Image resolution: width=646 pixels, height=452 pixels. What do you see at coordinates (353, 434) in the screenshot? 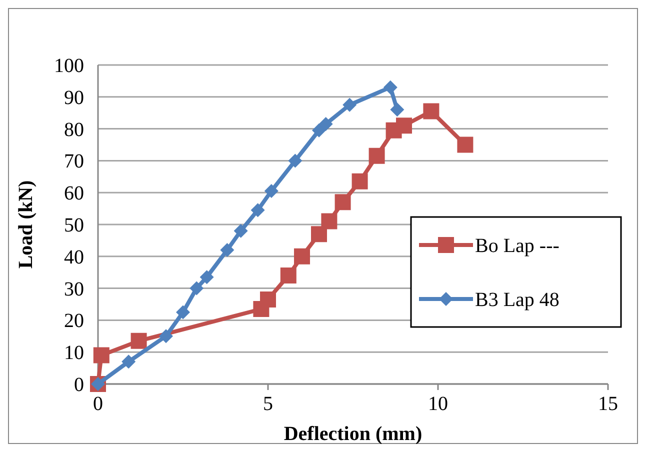
I see `x-axis-title: Deflection (mm)` at bounding box center [353, 434].